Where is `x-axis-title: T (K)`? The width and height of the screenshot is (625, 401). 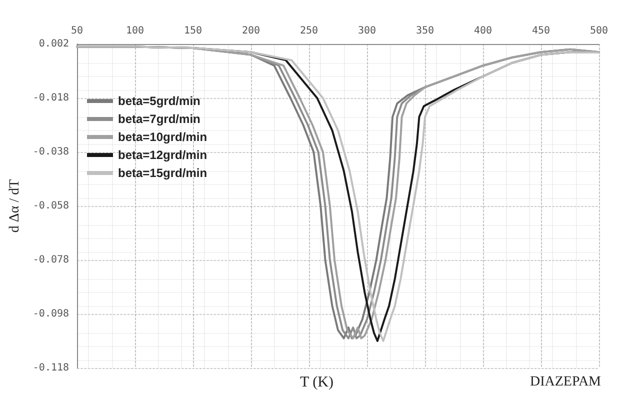
x-axis-title: T (K) is located at coordinates (317, 382).